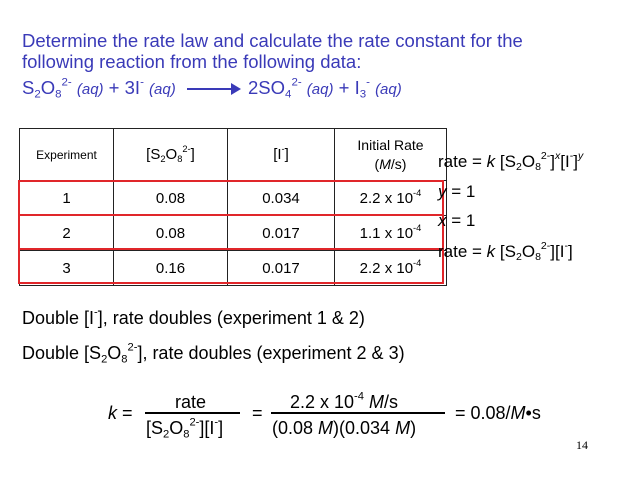 This screenshot has width=638, height=479. What do you see at coordinates (378, 88) in the screenshot?
I see `product-triiodide: I3- (aq)` at bounding box center [378, 88].